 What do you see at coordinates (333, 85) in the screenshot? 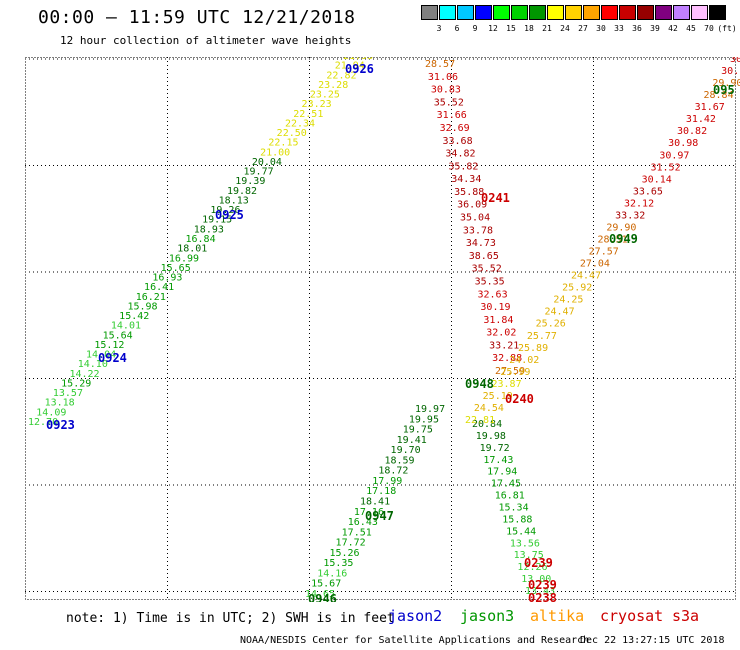
I see `swh-value-label: 23.28` at bounding box center [333, 85].